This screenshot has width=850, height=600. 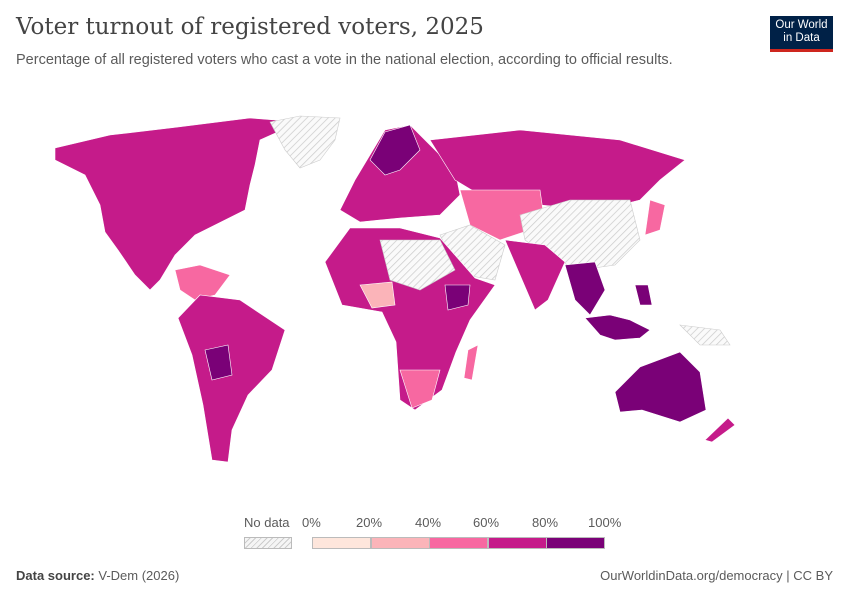 I want to click on region-africa, so click(x=410, y=319).